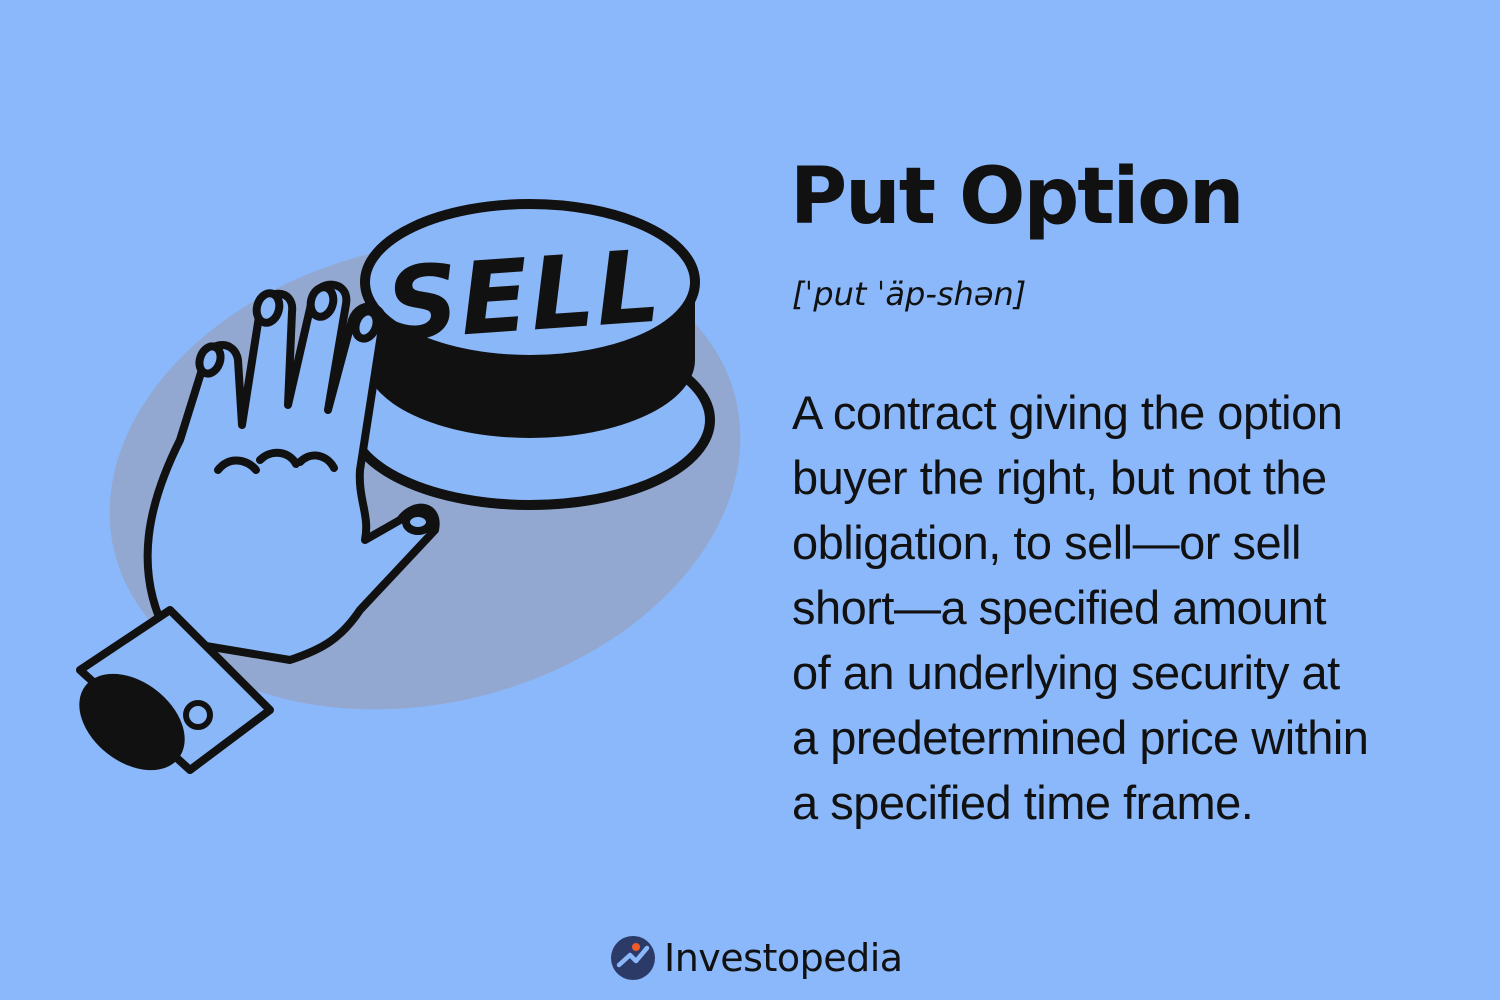 This screenshot has height=1000, width=1500. I want to click on brand-logo: Investopedia, so click(756, 958).